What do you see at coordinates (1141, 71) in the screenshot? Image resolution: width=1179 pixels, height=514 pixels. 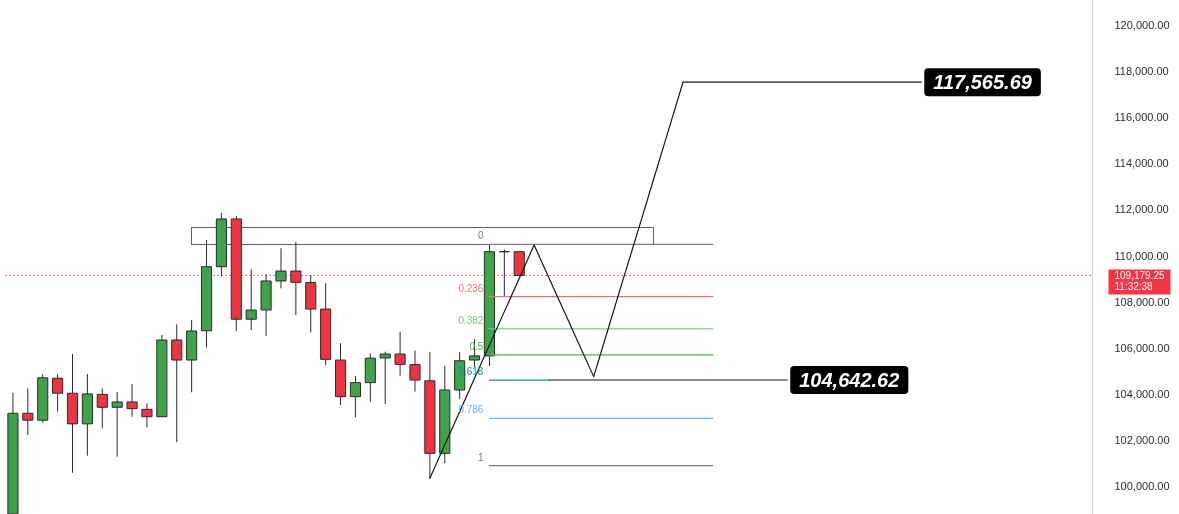 I see `y-tick-label: 118,000.00` at bounding box center [1141, 71].